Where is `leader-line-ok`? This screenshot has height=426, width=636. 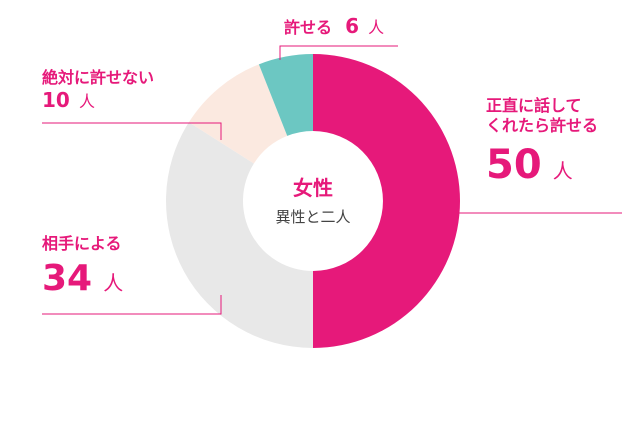
leader-line-ok is located at coordinates (338, 52).